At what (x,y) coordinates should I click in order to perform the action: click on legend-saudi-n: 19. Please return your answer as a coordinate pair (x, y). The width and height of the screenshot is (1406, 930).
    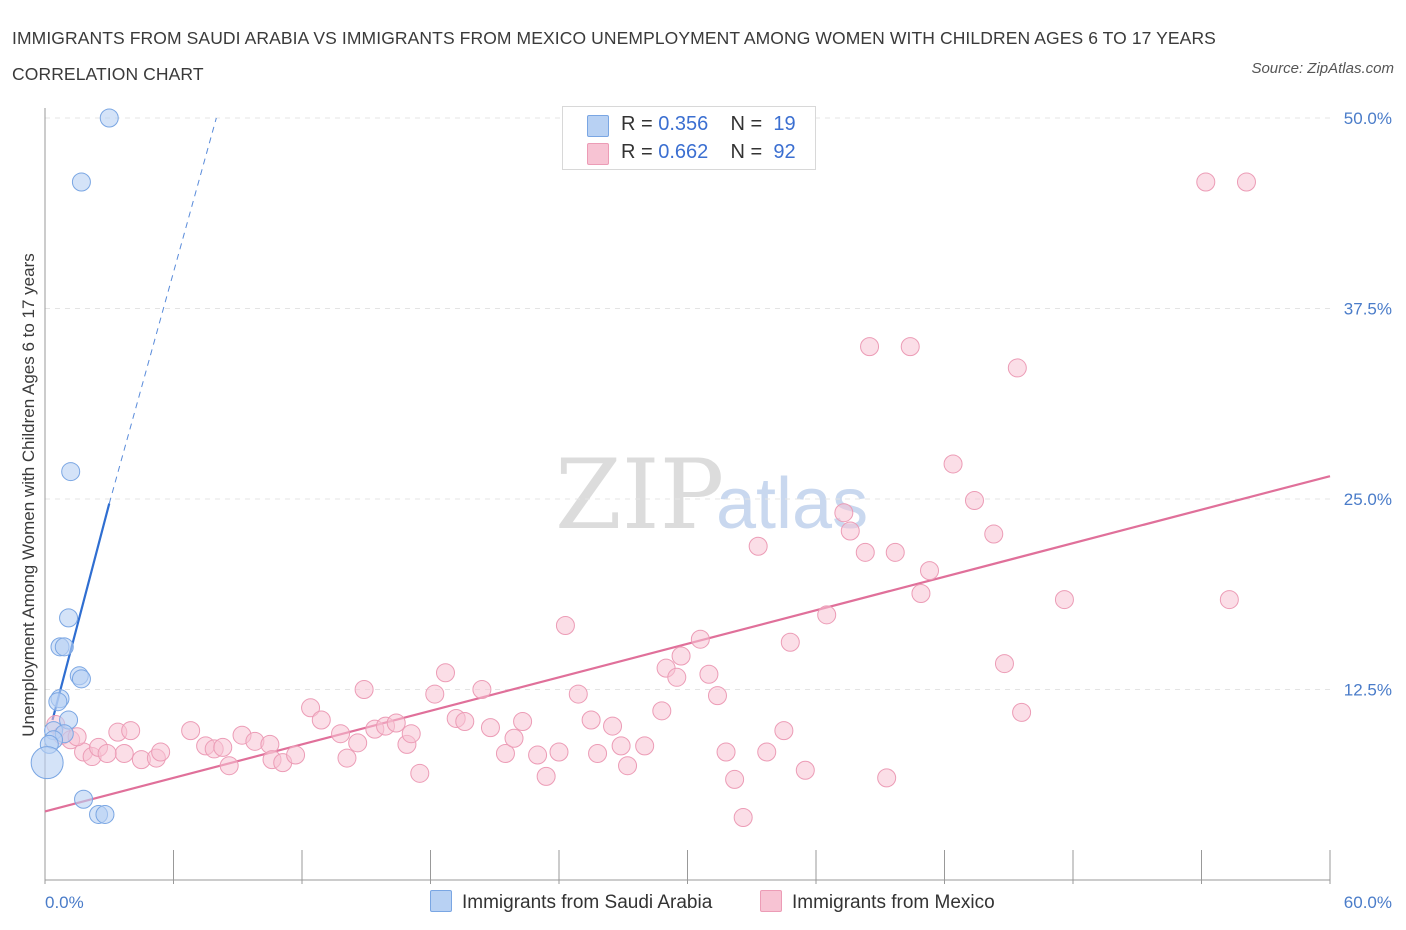
    Looking at the image, I should click on (784, 124).